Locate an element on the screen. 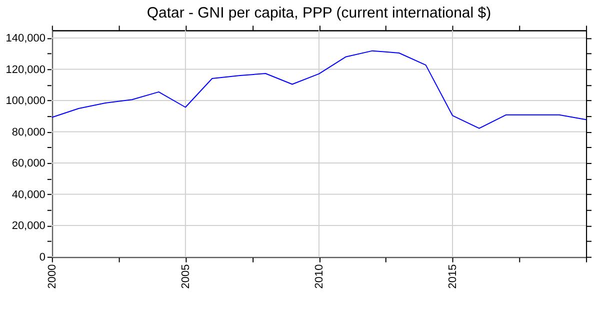 This screenshot has height=315, width=600. x-tick-label: 2000 is located at coordinates (52, 276).